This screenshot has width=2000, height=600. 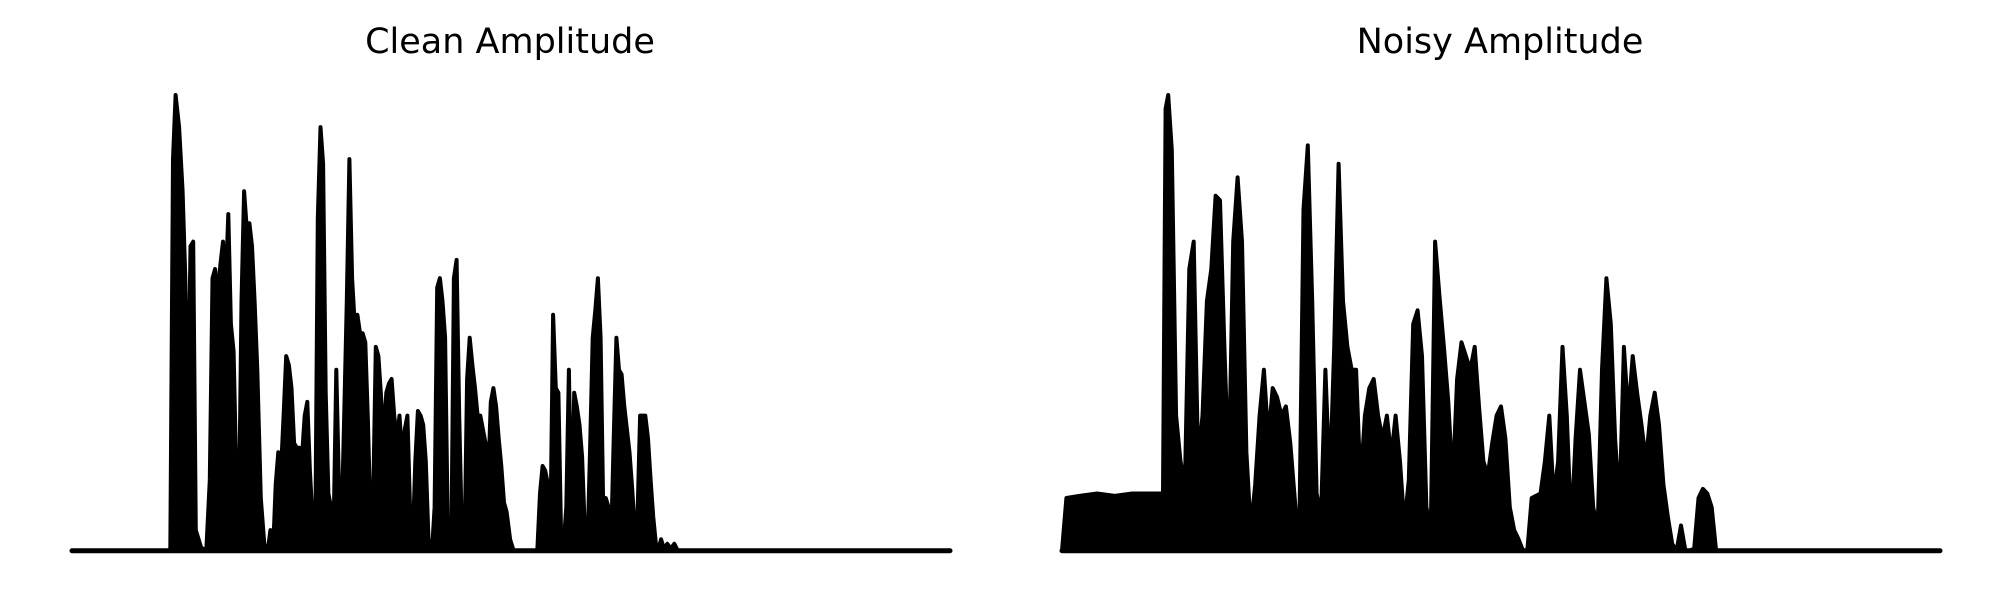 I want to click on chart-title-noisy: Noisy Amplitude, so click(x=1500, y=42).